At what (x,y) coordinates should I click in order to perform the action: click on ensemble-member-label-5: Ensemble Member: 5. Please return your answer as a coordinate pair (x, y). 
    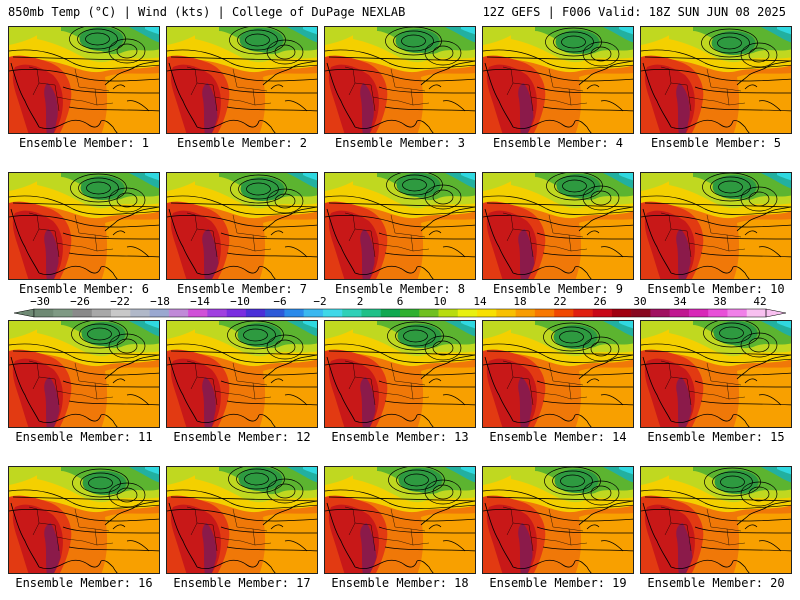
    Looking at the image, I should click on (716, 143).